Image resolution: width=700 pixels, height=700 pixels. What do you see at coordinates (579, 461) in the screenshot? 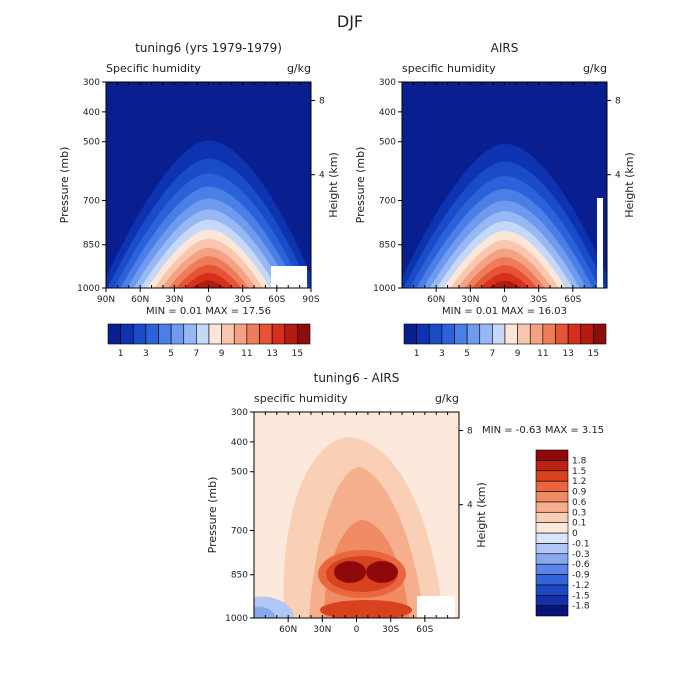
I see `colorbar-label: 1.8` at bounding box center [579, 461].